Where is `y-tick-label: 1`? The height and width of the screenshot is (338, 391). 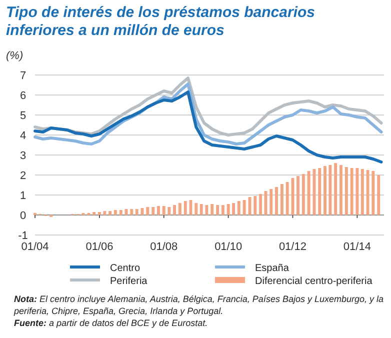 y-tick-label: 1 is located at coordinates (23, 196).